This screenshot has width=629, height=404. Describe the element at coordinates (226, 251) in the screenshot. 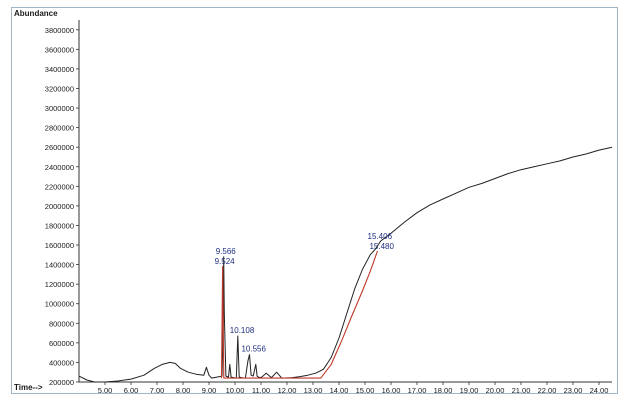

I see `peak-label: 9.566` at that location.